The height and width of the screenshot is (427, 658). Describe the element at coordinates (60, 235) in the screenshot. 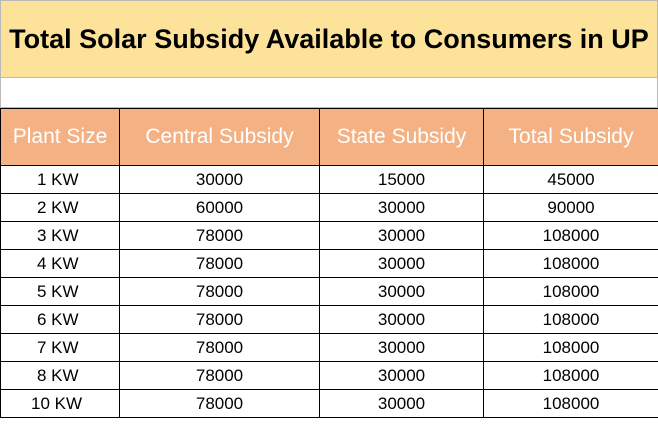

I see `plant-size-cell: 3 KW` at that location.